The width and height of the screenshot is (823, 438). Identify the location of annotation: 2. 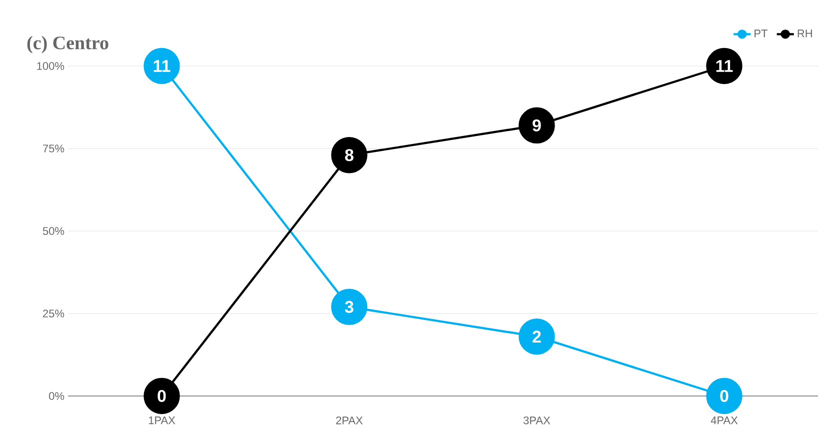
(536, 336).